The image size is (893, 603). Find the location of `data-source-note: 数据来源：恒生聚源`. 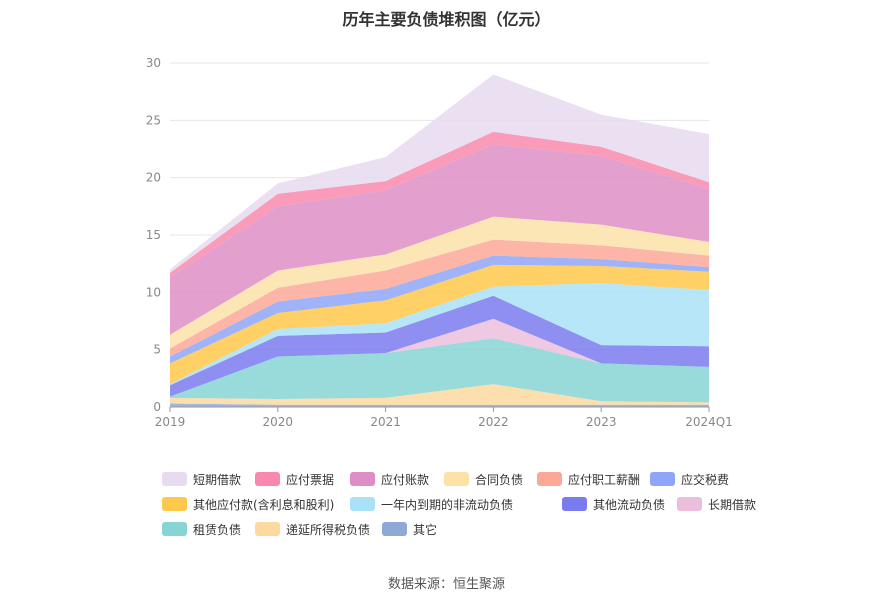

data-source-note: 数据来源：恒生聚源 is located at coordinates (446, 584).